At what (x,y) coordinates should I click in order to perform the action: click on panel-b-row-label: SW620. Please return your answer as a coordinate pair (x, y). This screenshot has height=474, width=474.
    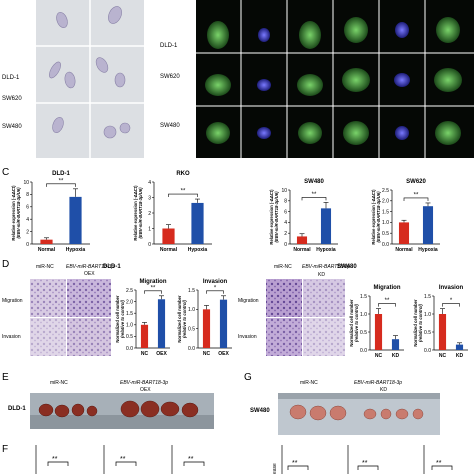
    Looking at the image, I should click on (170, 77).